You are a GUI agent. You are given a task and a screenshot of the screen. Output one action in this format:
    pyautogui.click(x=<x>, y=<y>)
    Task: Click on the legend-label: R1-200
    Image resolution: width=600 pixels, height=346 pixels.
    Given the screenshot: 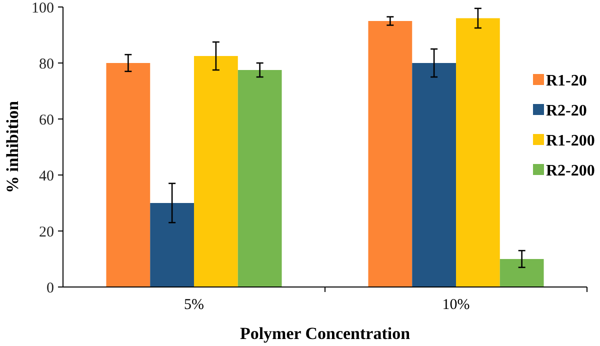 What is the action you would take?
    pyautogui.click(x=570, y=141)
    